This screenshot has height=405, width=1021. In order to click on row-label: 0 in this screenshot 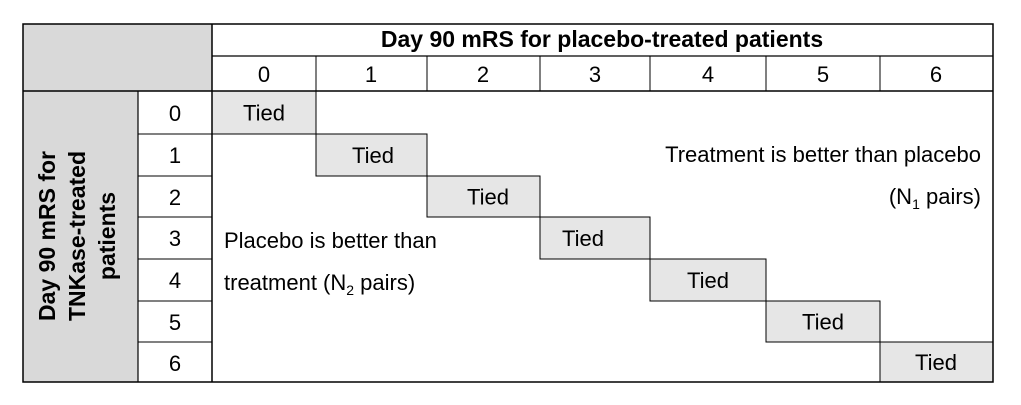, I will do `click(175, 113)`.